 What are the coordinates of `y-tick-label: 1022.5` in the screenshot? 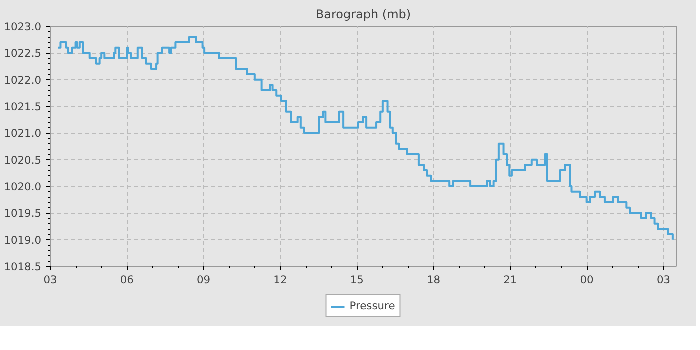 It's located at (23, 53).